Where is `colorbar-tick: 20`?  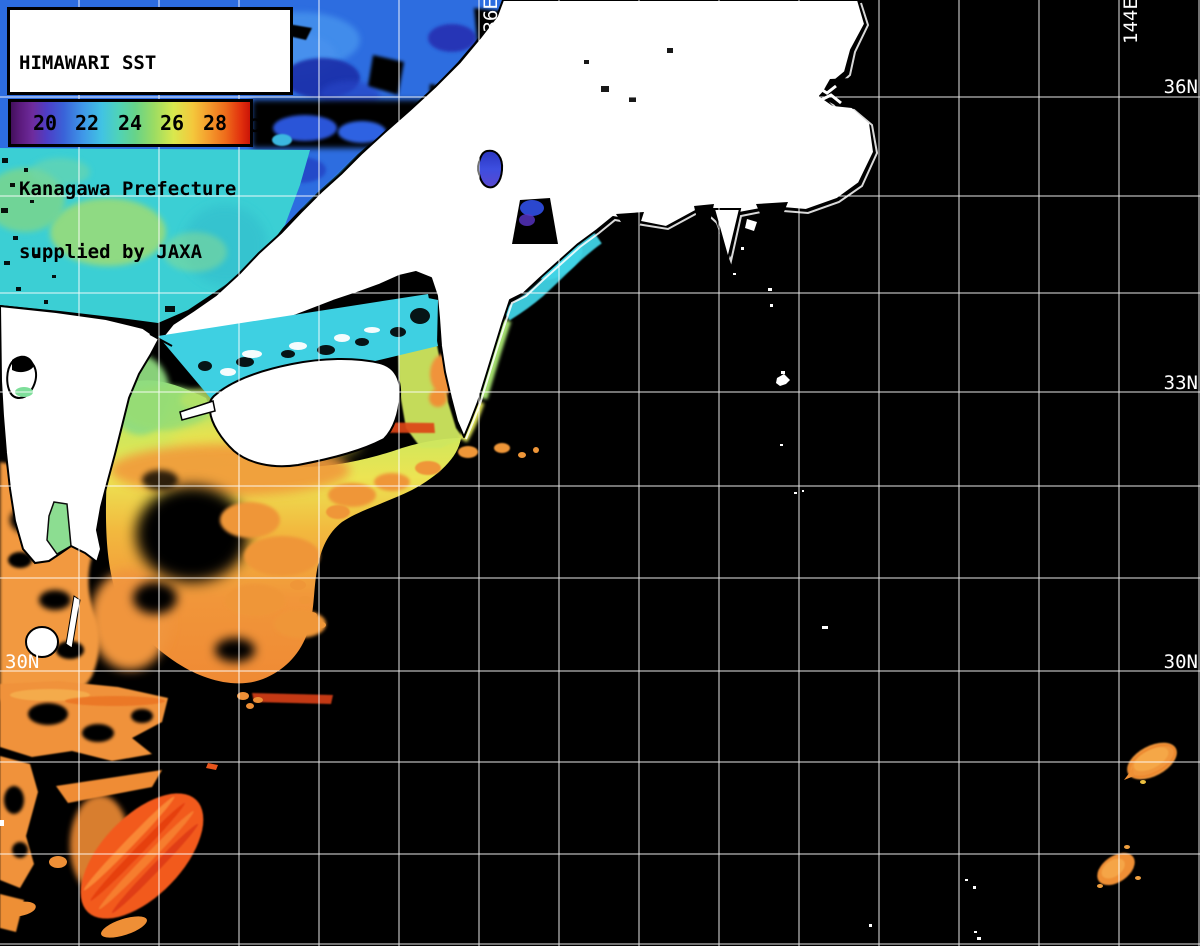 colorbar-tick: 20 is located at coordinates (45, 123).